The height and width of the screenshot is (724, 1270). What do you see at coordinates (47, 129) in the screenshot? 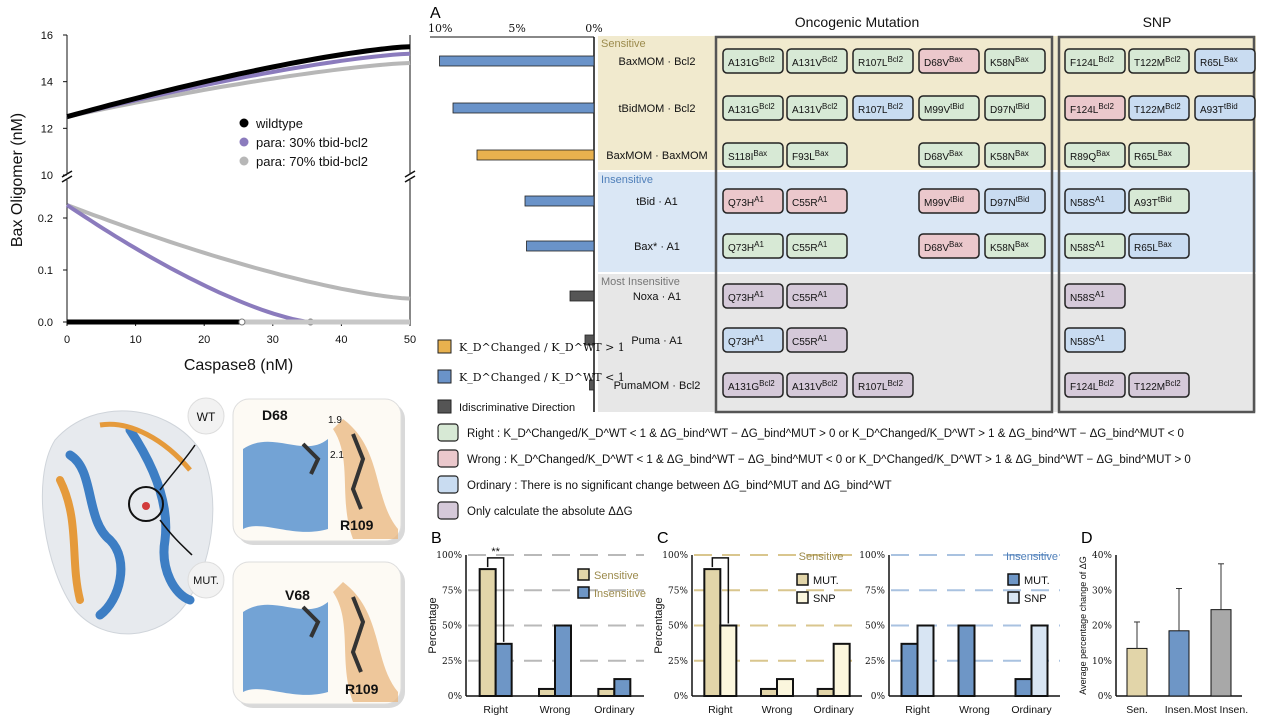
I see `y-tick-label: 12` at bounding box center [47, 129].